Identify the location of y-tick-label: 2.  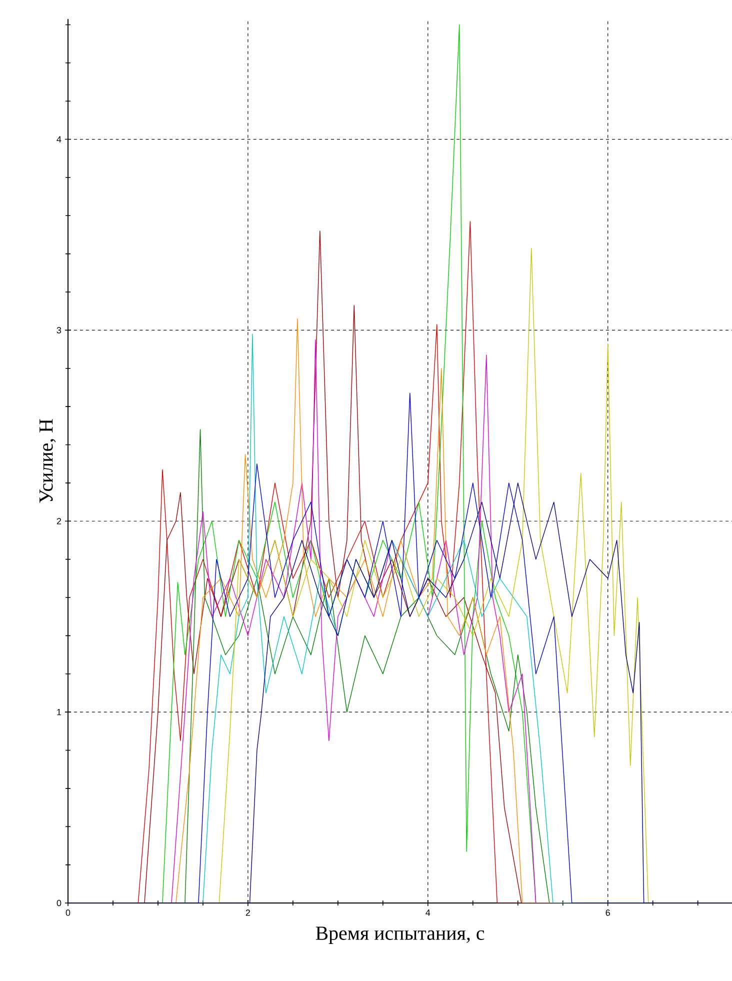
(59, 521).